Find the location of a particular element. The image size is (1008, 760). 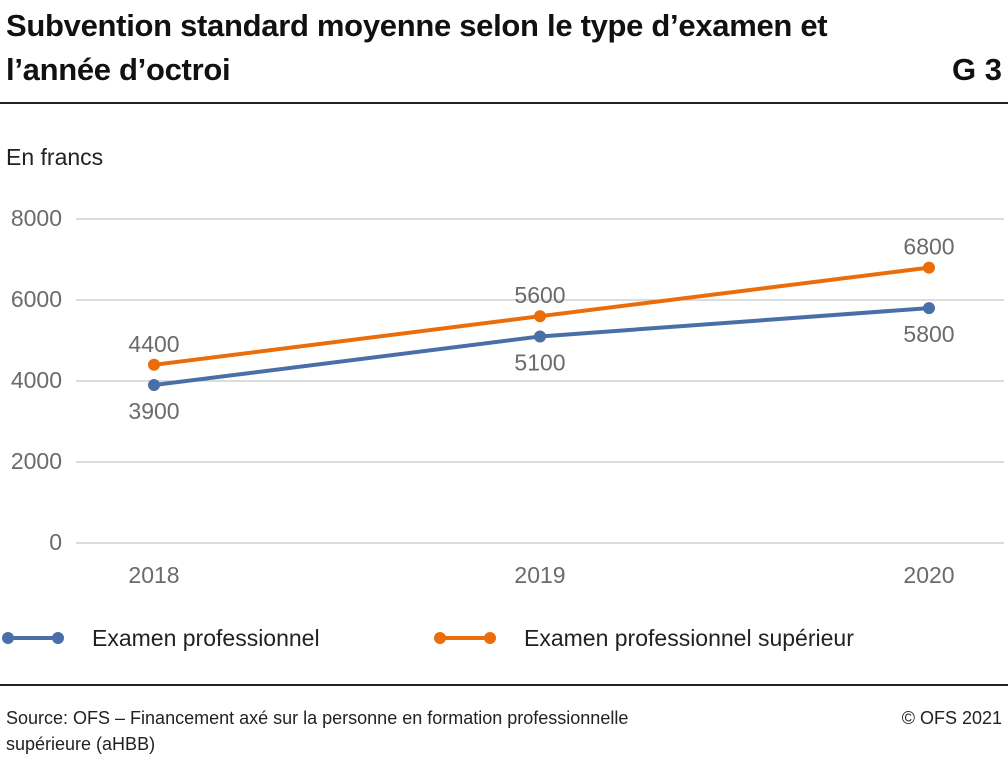

y-tick-label-0: 0 is located at coordinates (55, 542).